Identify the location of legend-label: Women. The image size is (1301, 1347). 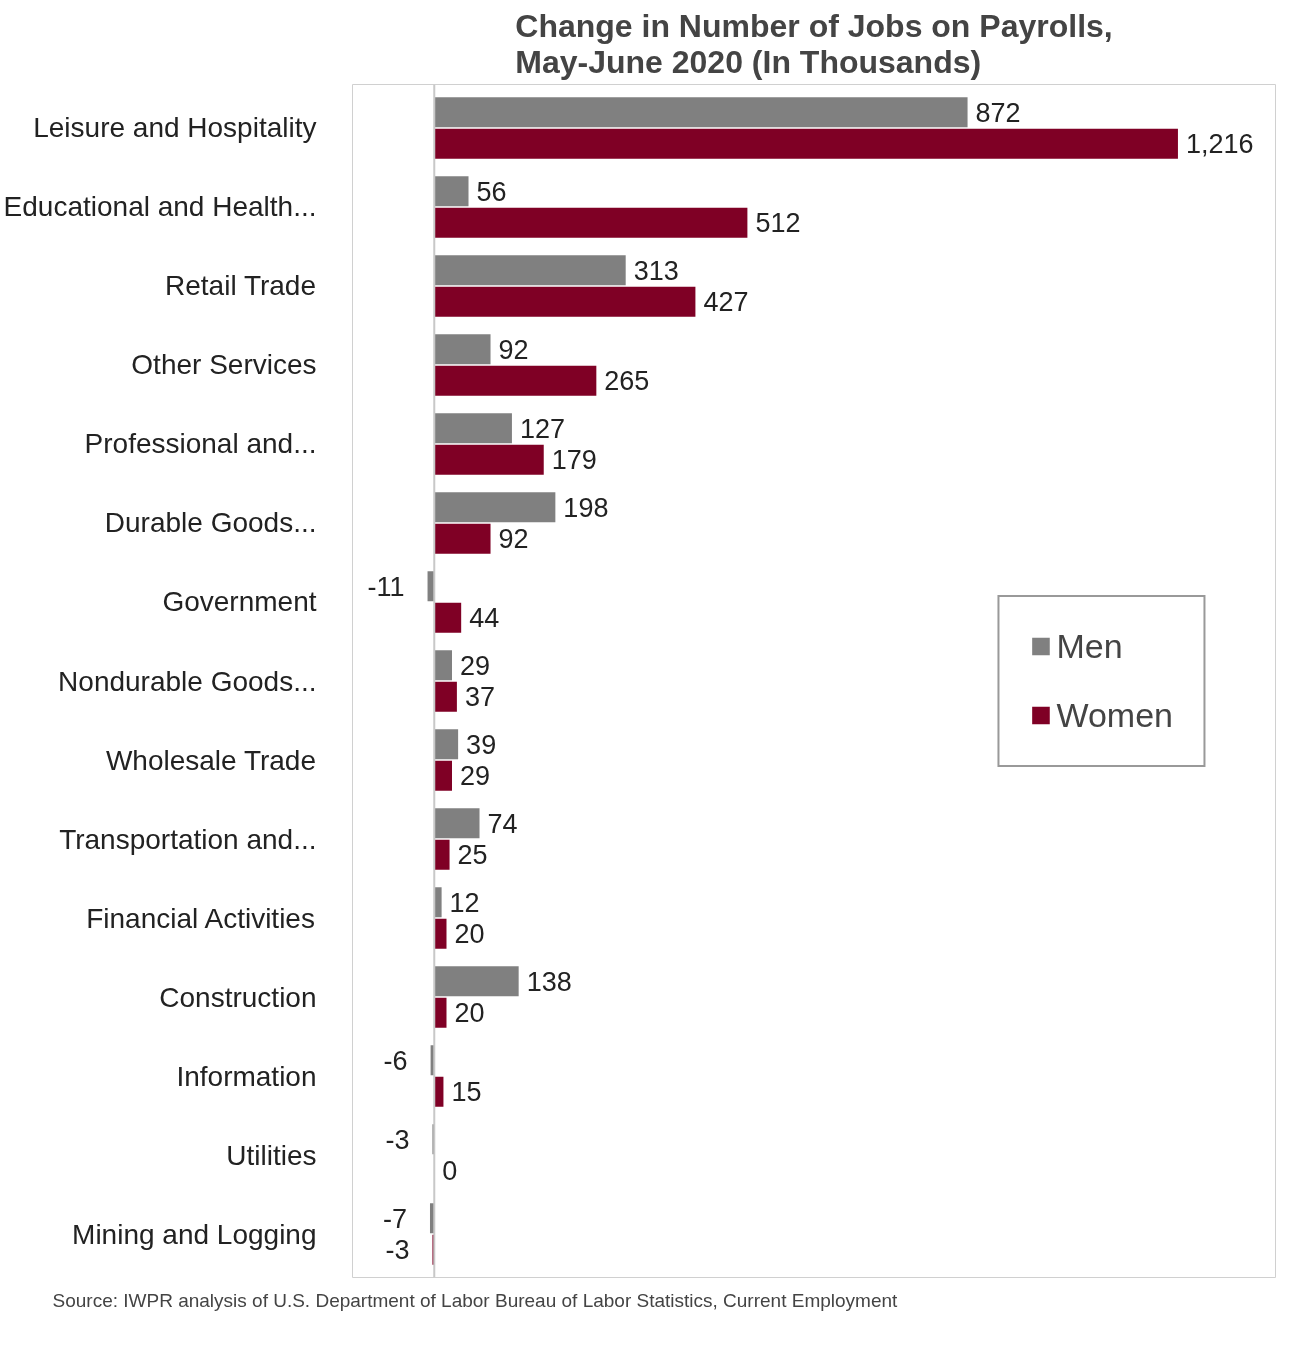
(1114, 715).